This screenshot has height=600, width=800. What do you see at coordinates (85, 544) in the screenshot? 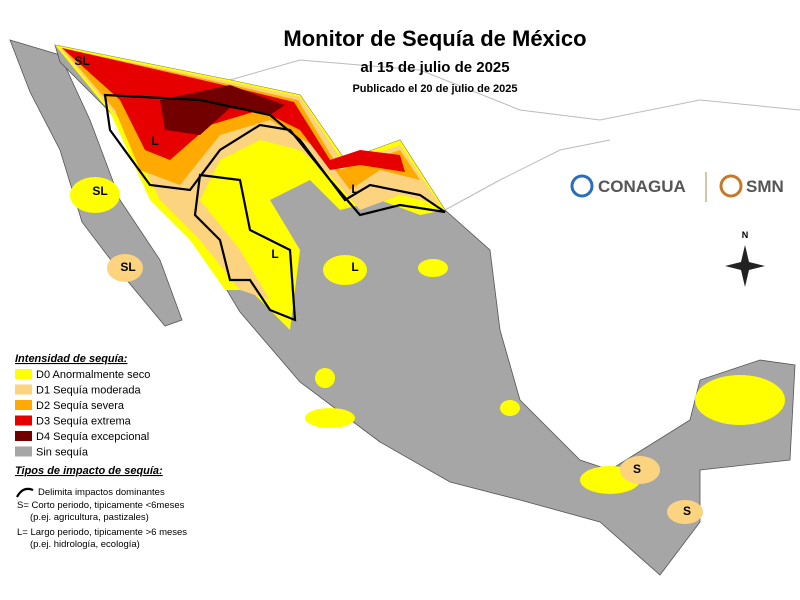
I see `impact-text: (p.ej. hidrología, ecología)` at bounding box center [85, 544].